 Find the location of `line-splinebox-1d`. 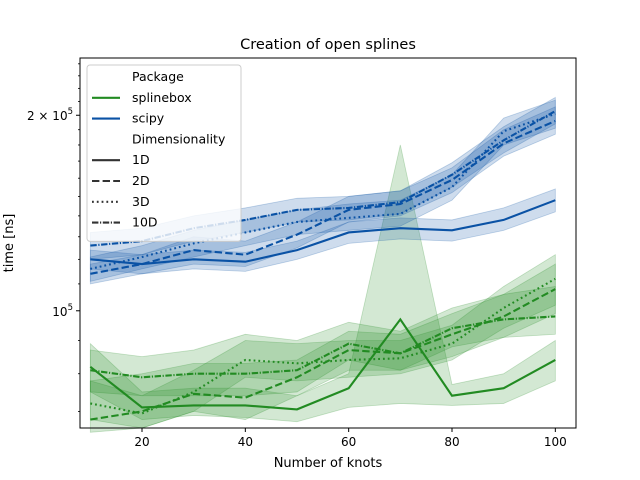

line-splinebox-1d is located at coordinates (322, 364).